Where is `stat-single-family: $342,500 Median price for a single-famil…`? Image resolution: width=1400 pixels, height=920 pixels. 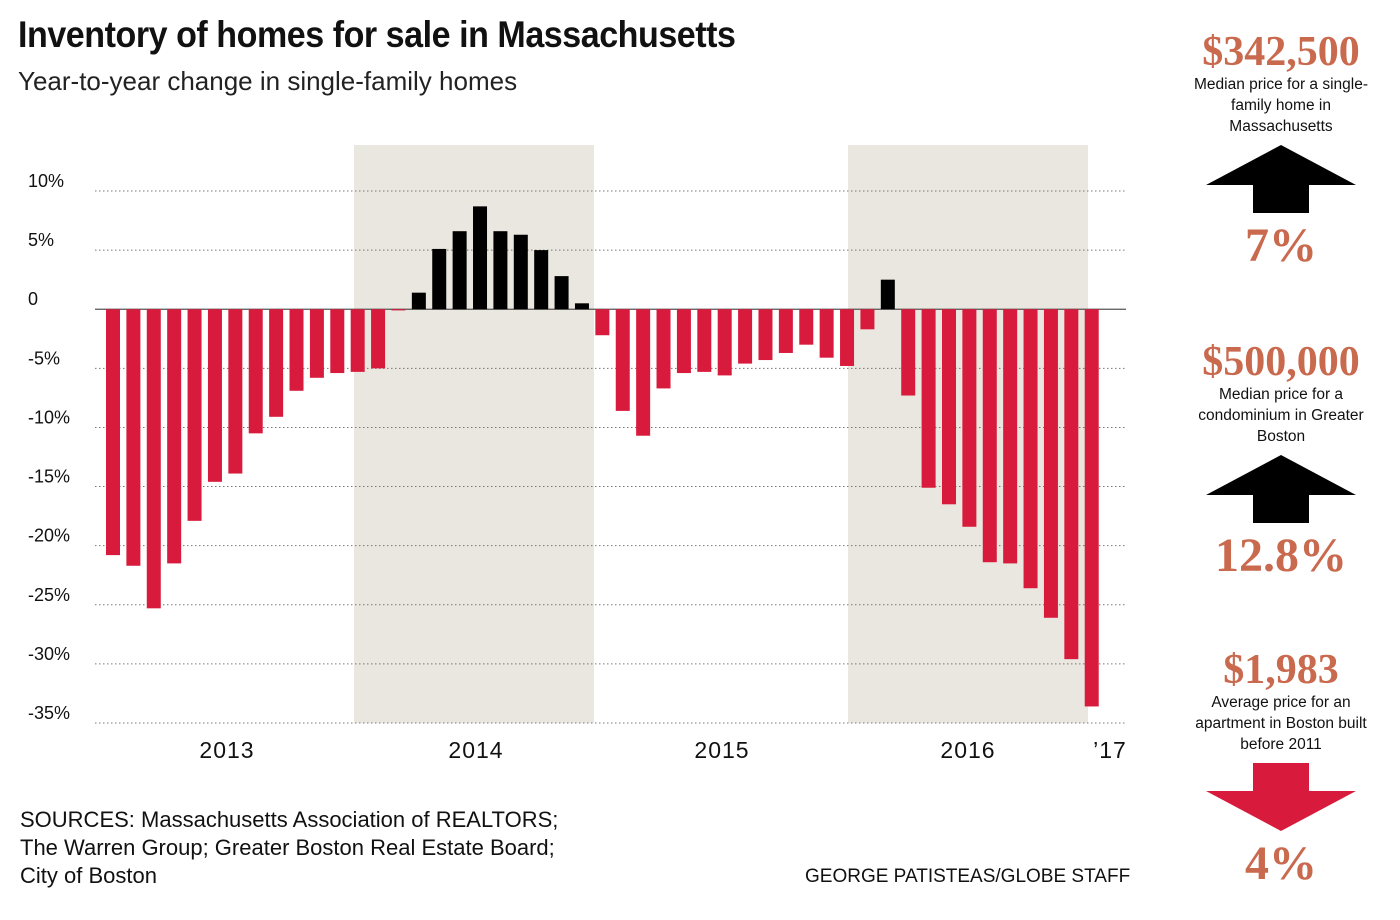
stat-single-family: $342,500 Median price for a single-famil… is located at coordinates (1281, 150).